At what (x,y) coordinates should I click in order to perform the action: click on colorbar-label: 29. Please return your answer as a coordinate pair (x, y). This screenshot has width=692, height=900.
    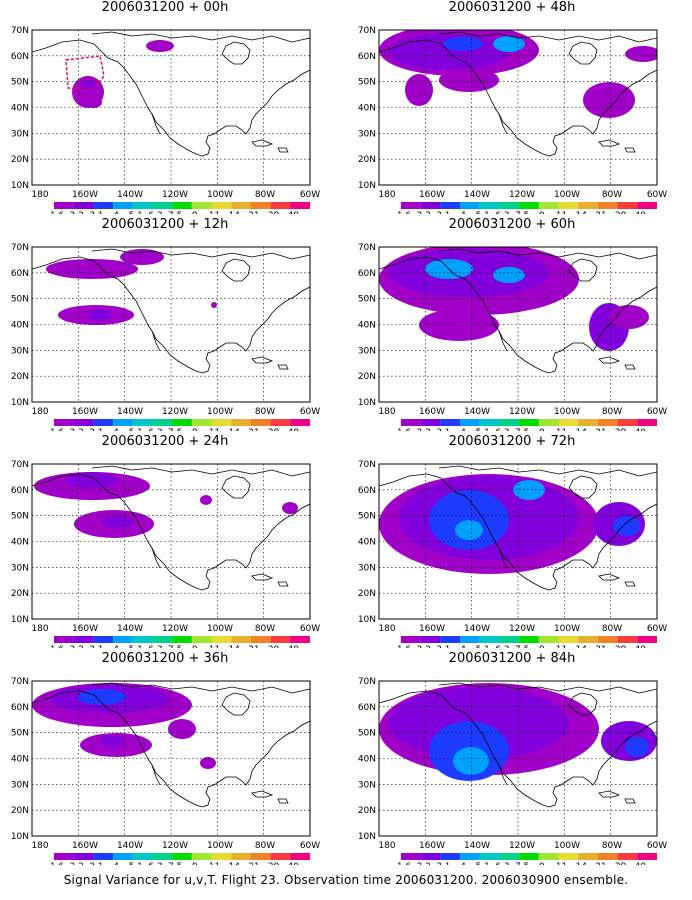
    Looking at the image, I should click on (274, 429).